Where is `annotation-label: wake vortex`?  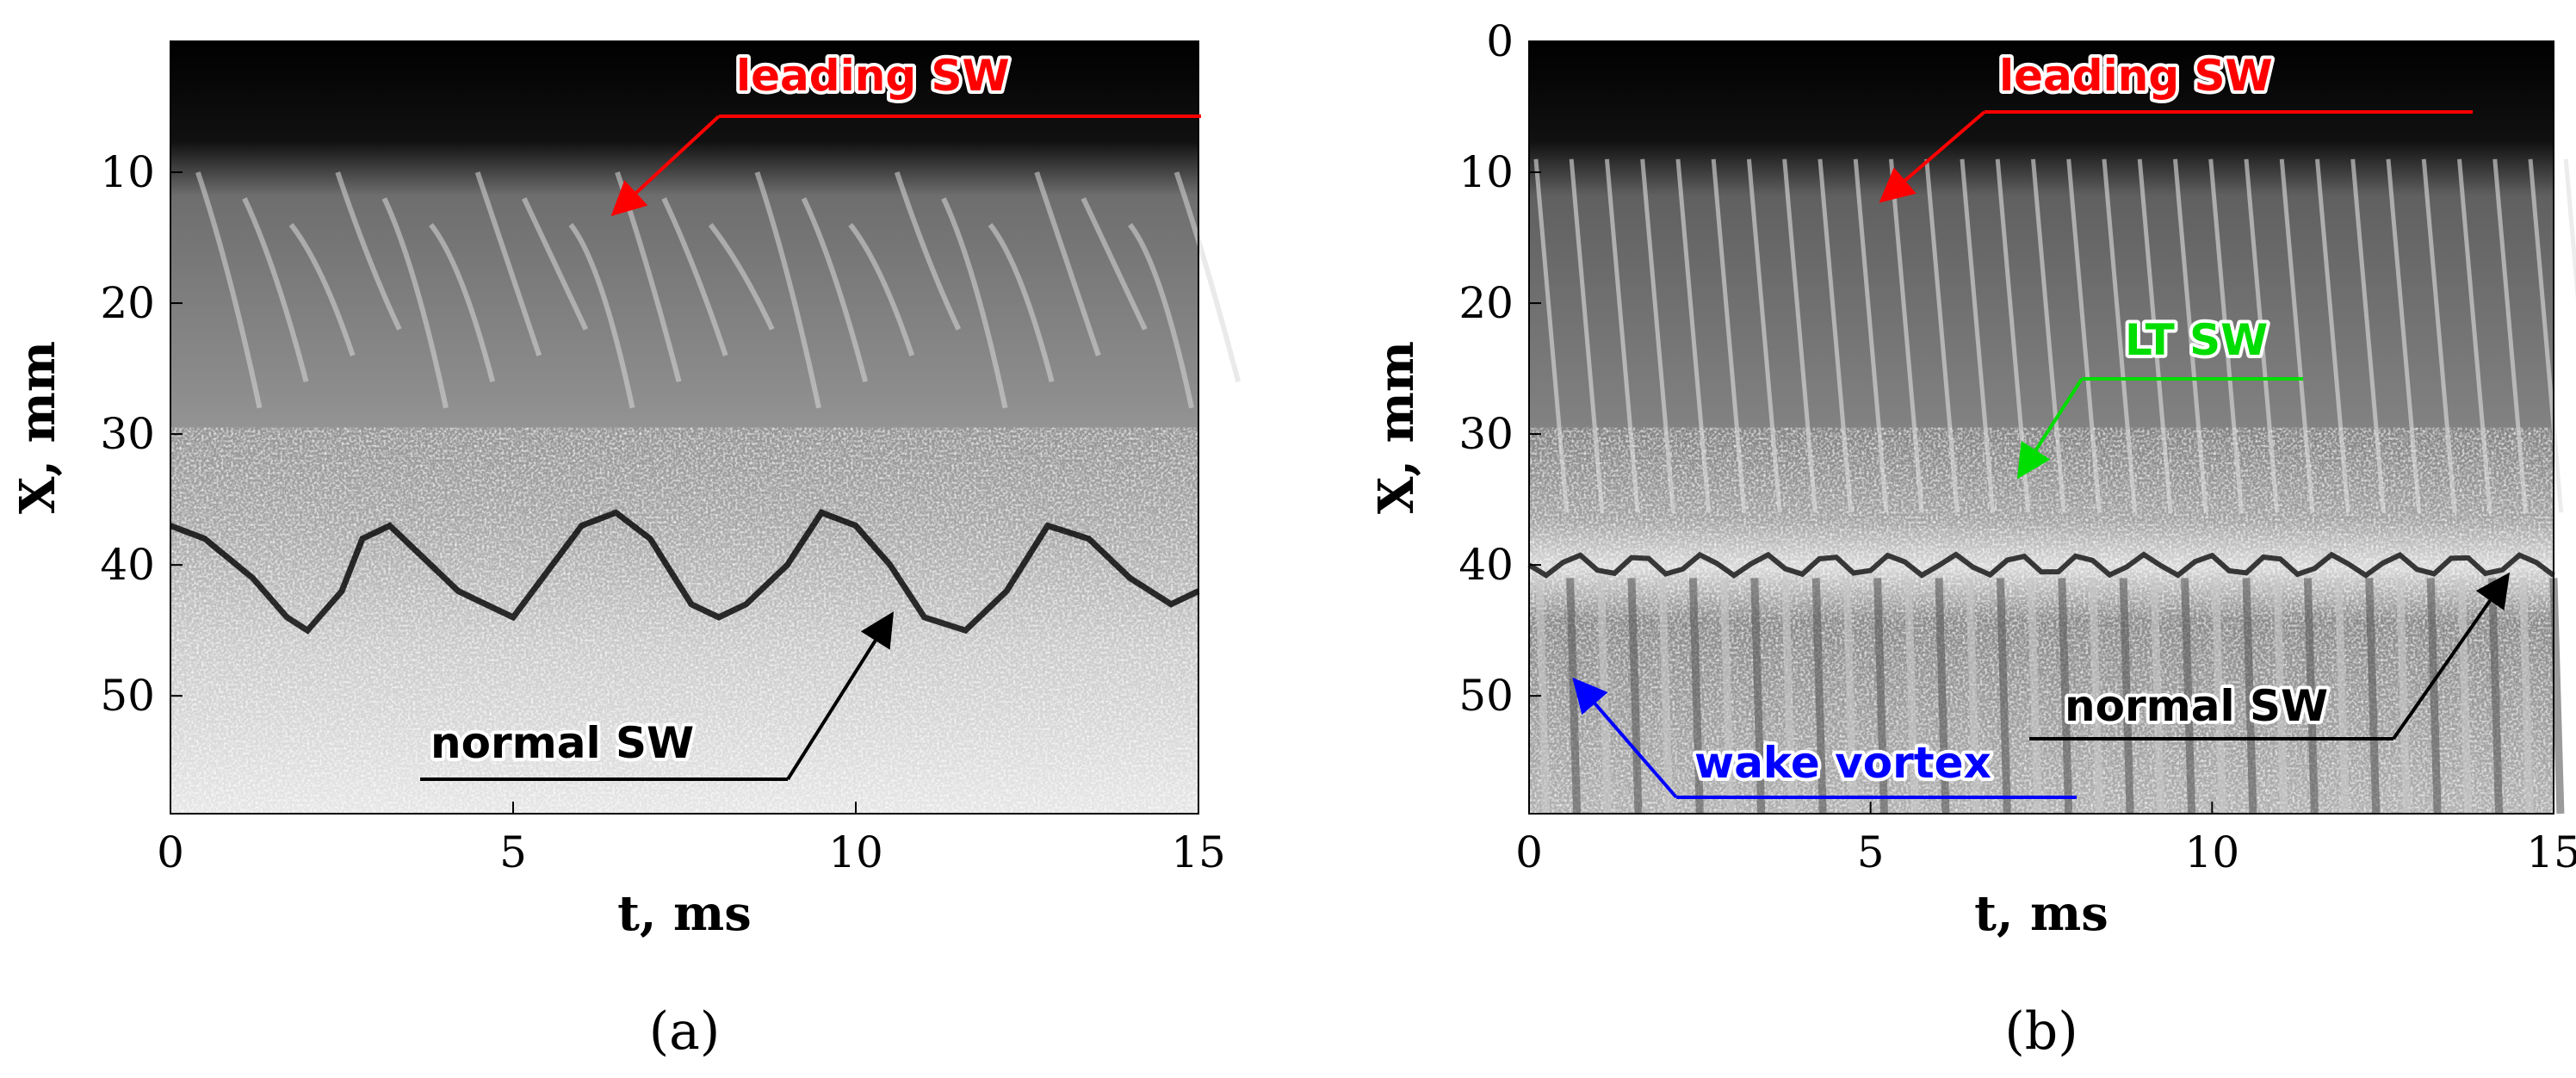
annotation-label: wake vortex is located at coordinates (1842, 763).